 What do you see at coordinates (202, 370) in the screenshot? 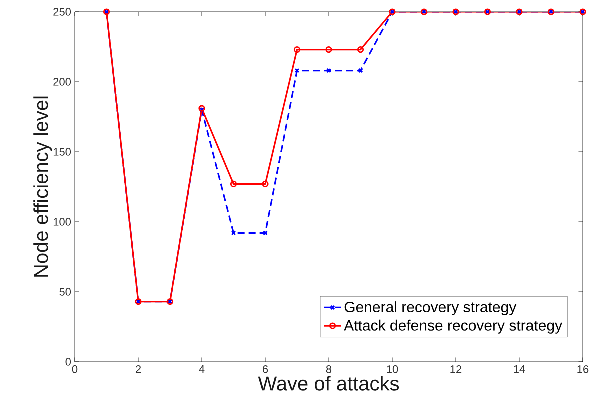
I see `x-tick-label: 4` at bounding box center [202, 370].